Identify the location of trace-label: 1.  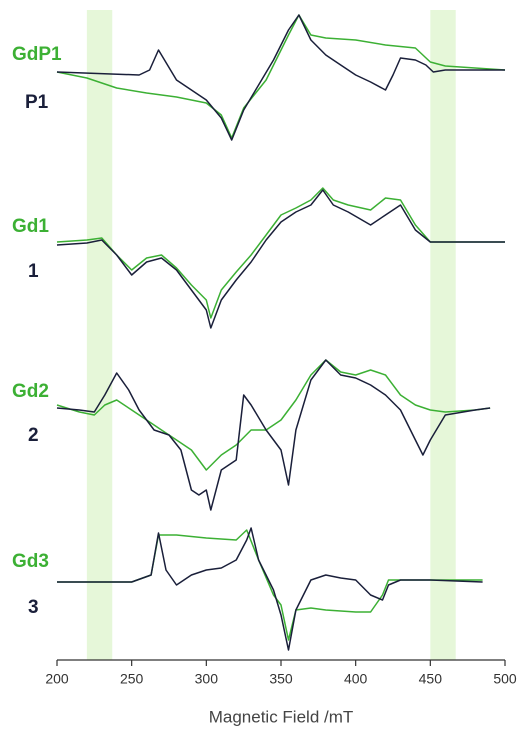
(33, 271).